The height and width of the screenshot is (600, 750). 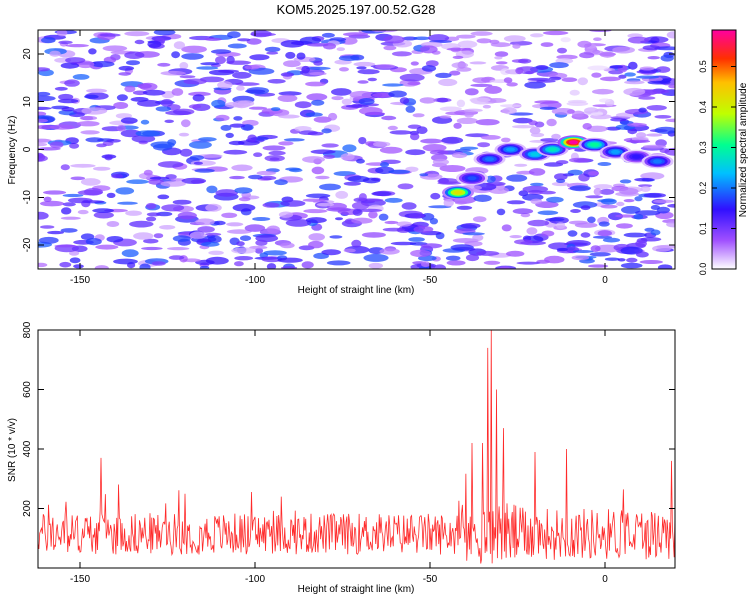 I want to click on y-tick-label: -10, so click(x=27, y=197).